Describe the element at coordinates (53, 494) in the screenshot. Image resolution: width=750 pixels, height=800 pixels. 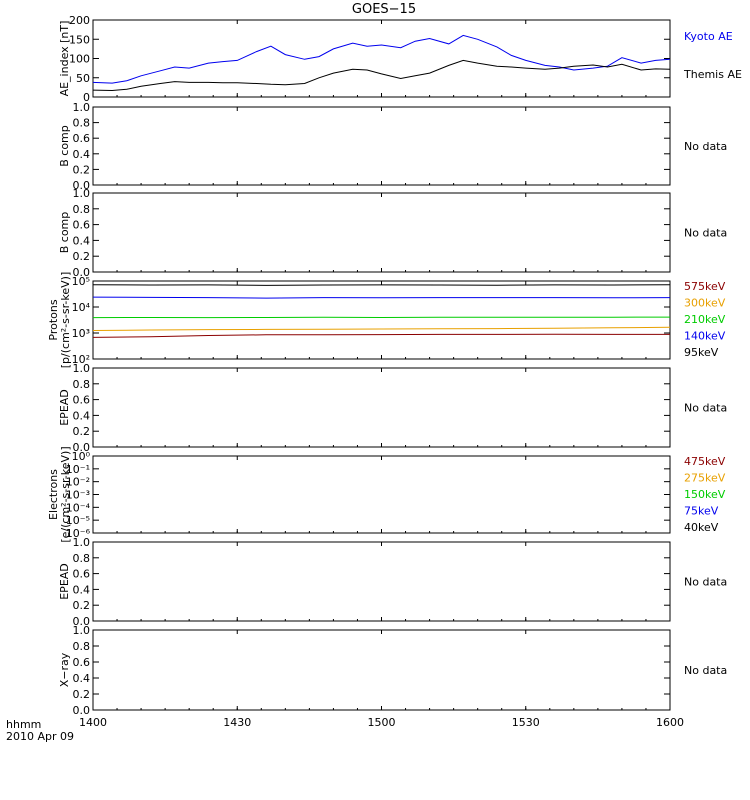
I see `y-axis-label: Electrons` at that location.